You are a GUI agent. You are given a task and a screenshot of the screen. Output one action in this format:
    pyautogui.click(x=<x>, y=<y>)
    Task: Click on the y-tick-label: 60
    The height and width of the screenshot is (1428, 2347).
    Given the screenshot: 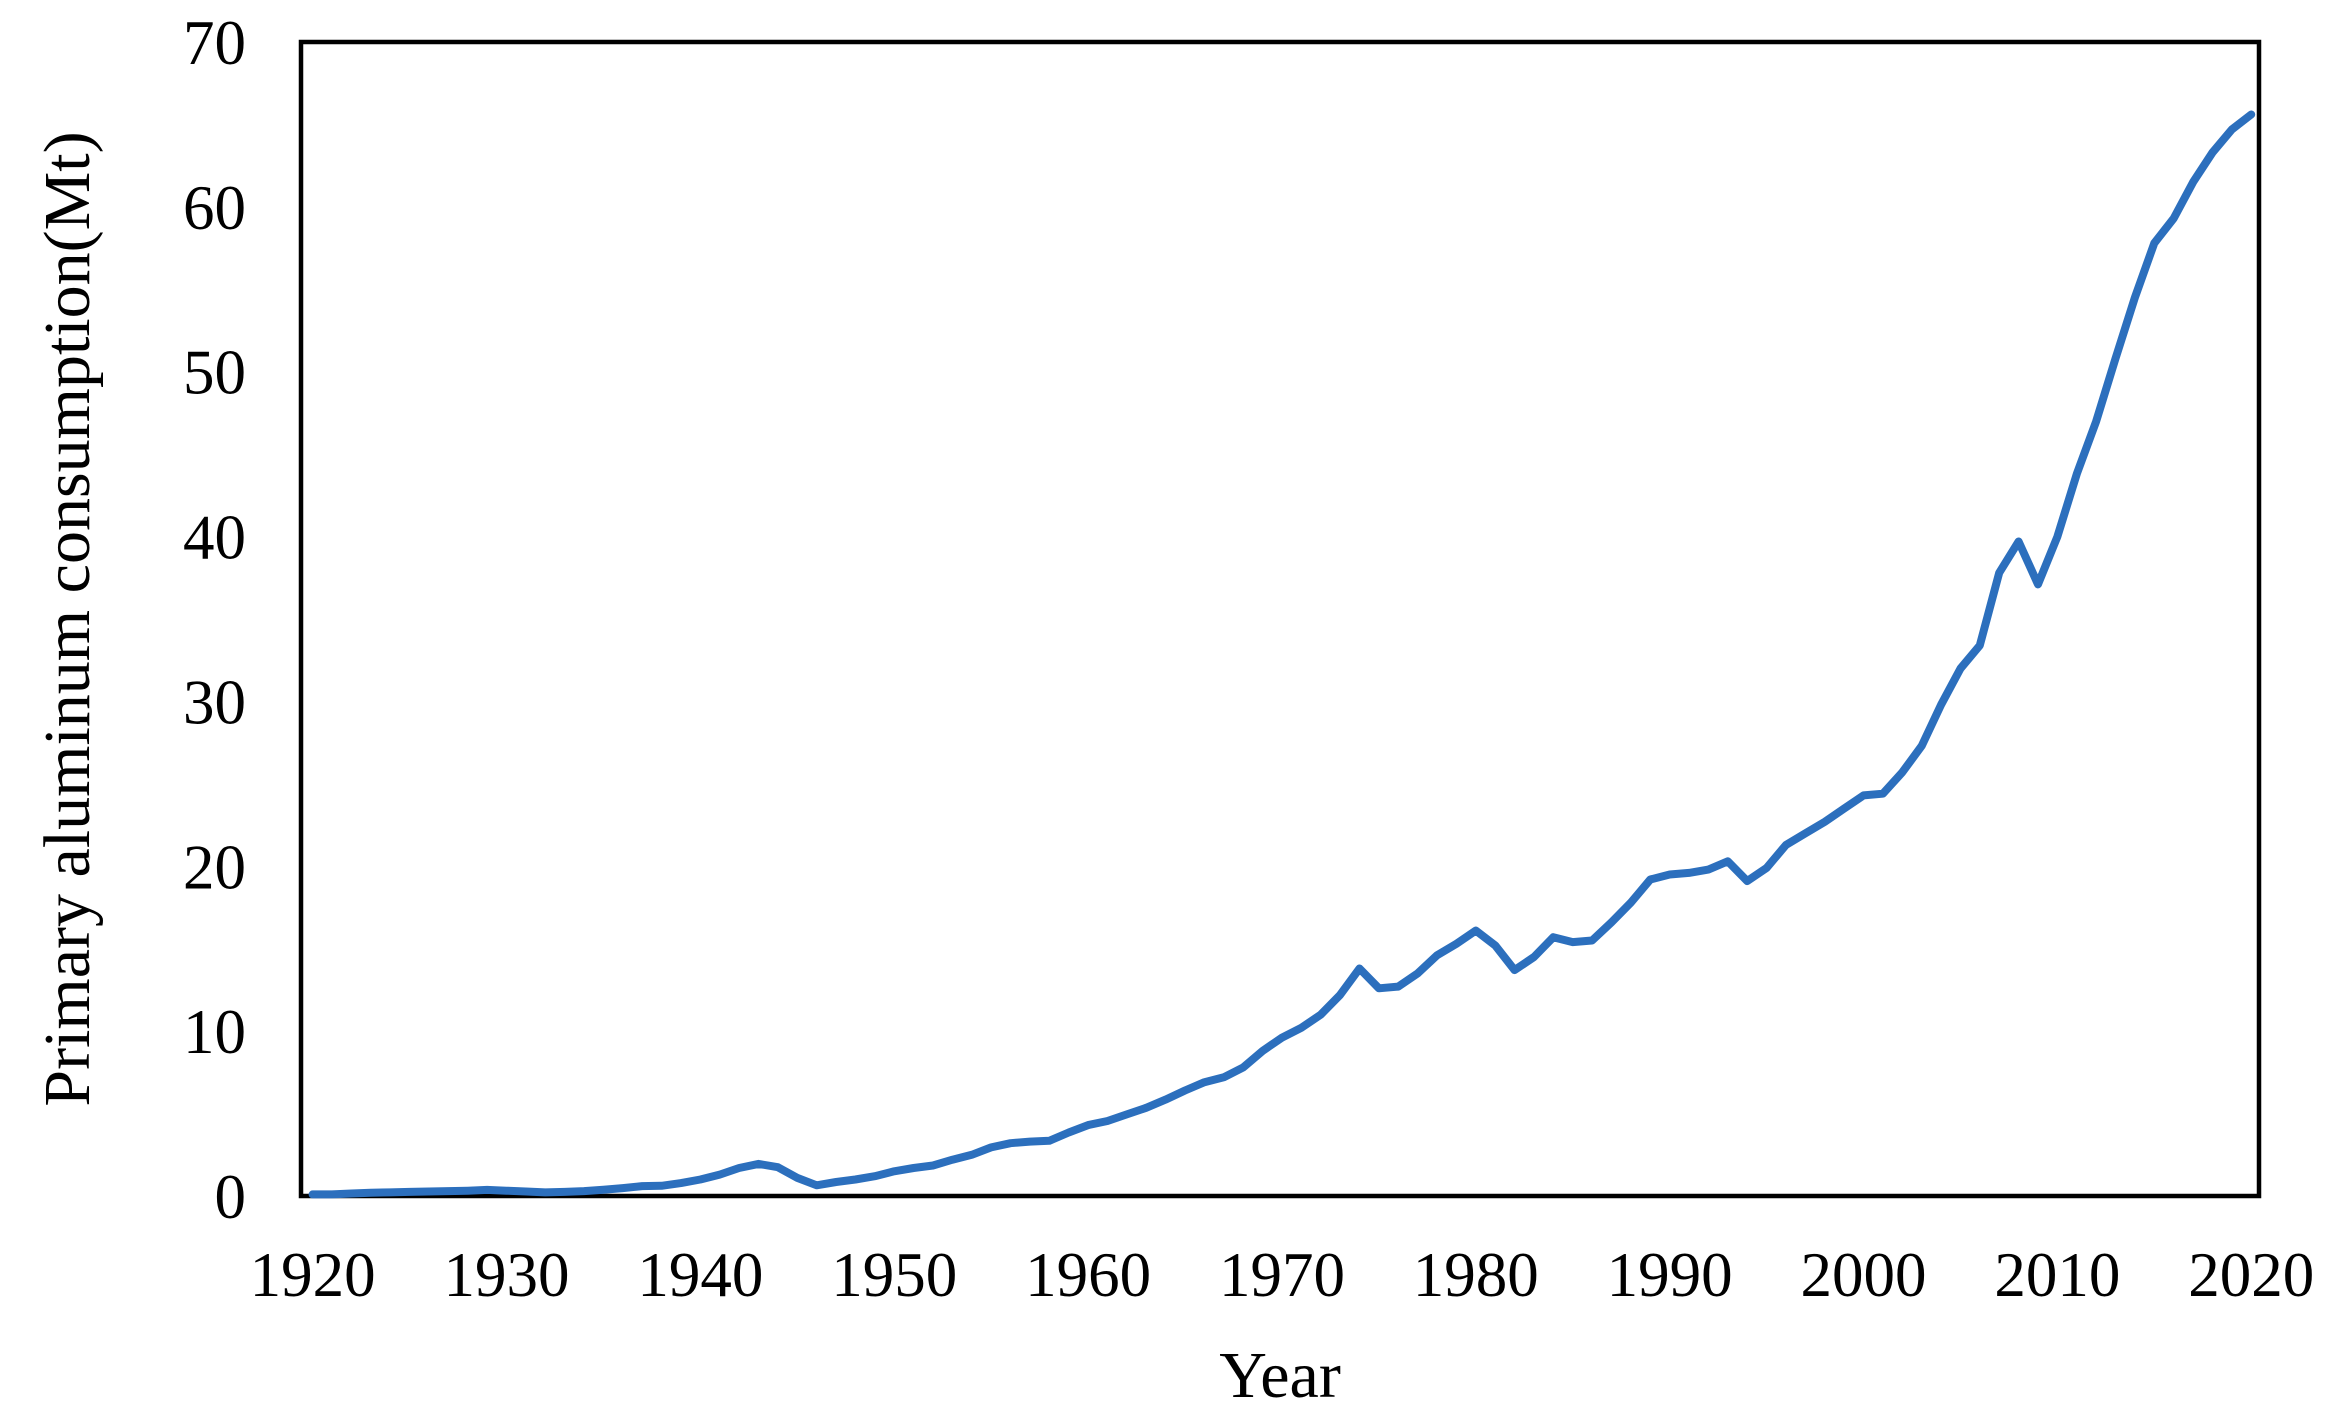 What is the action you would take?
    pyautogui.click(x=214, y=208)
    